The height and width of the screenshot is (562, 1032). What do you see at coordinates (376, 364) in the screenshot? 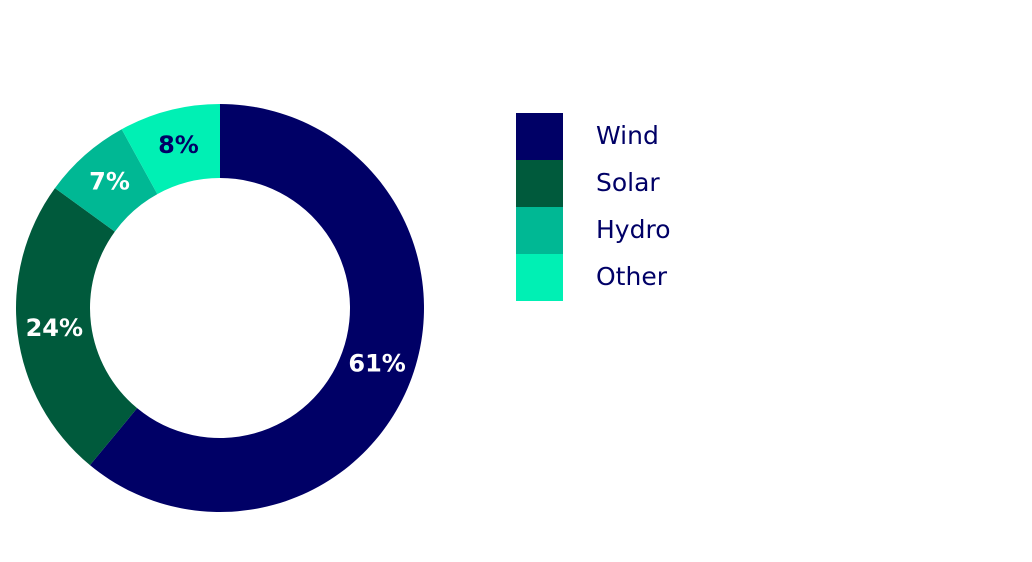
I see `value-label: 61%` at bounding box center [376, 364].